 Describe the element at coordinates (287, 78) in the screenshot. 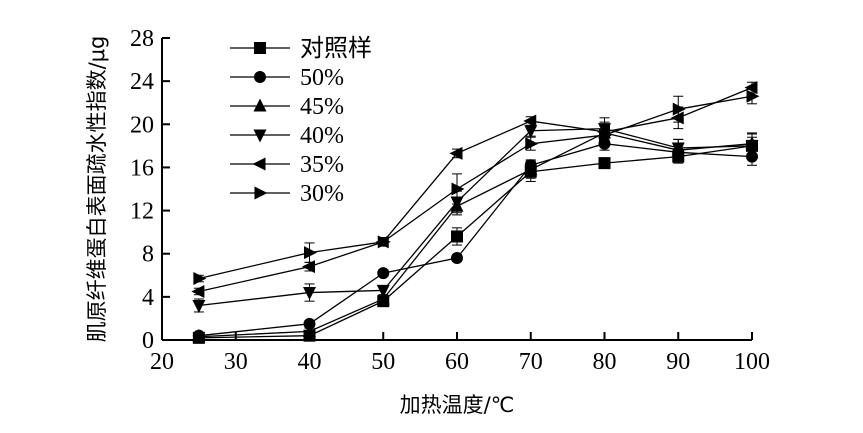

I see `legend-item: 50%` at that location.